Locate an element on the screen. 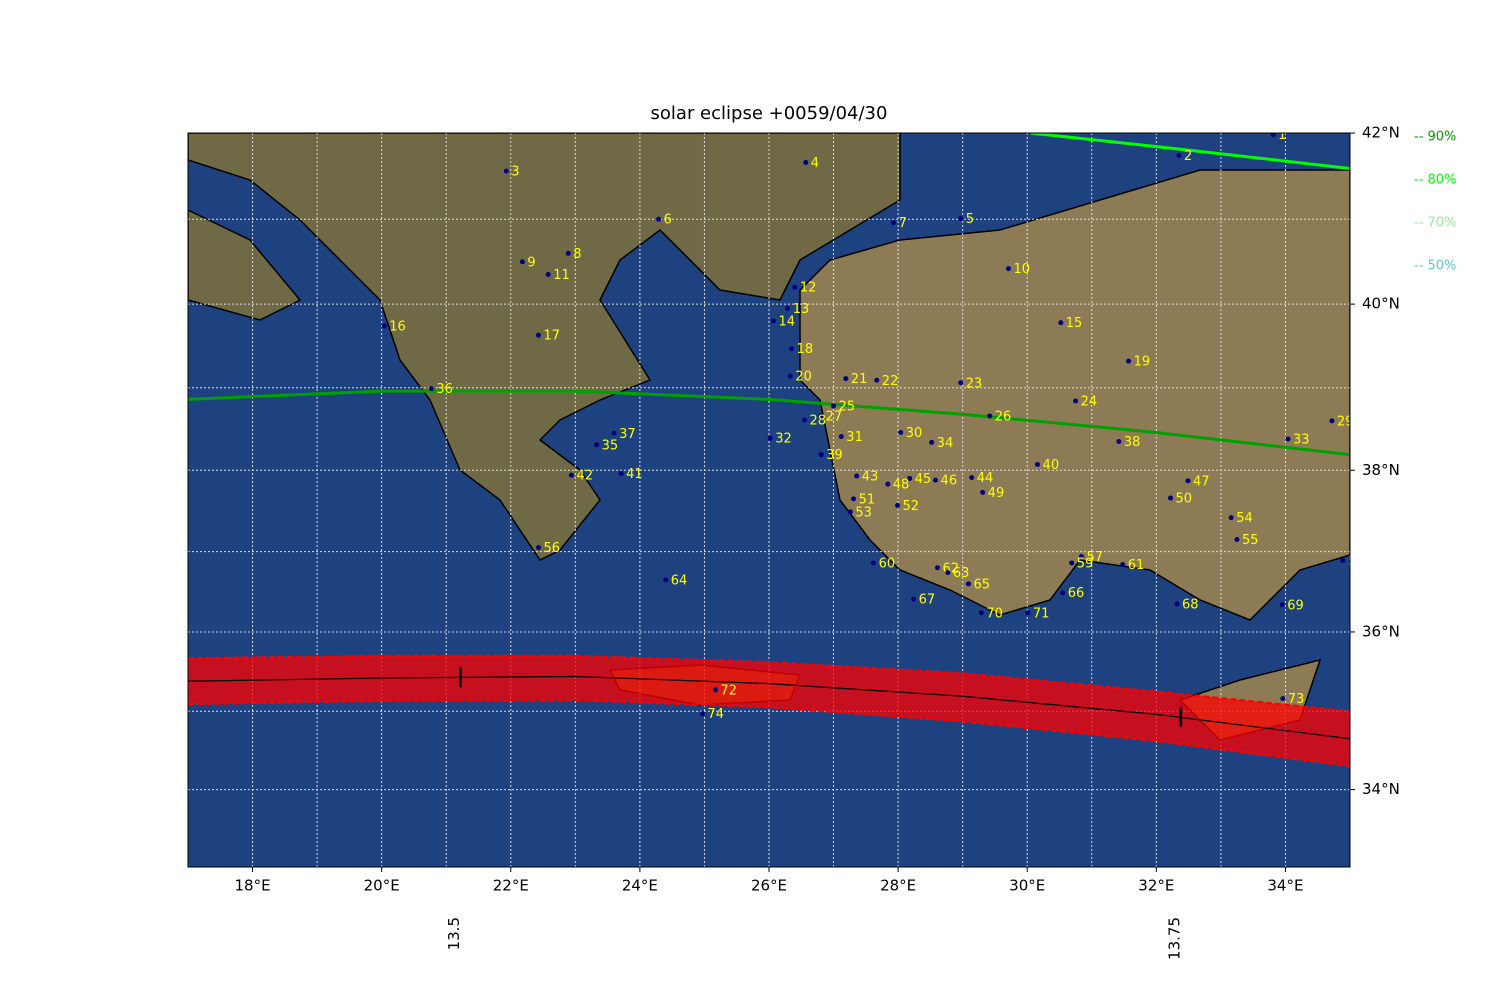 The height and width of the screenshot is (1000, 1500). place-label: 65 is located at coordinates (981, 584).